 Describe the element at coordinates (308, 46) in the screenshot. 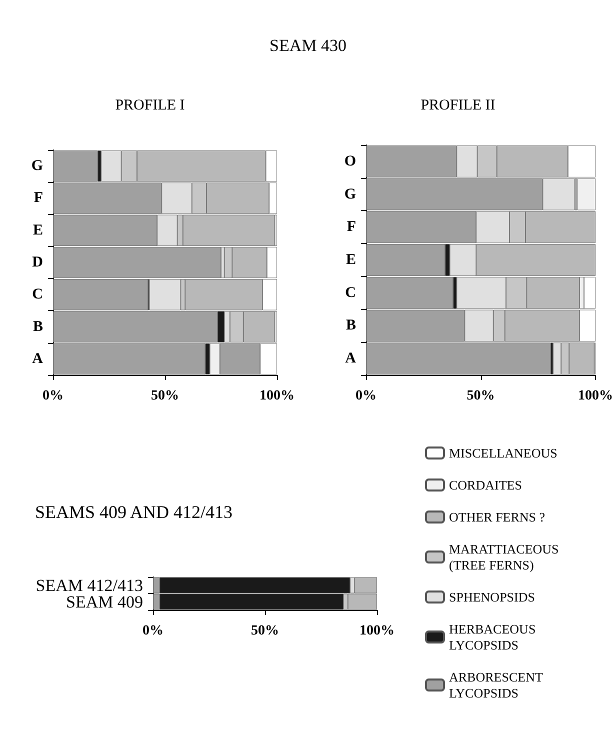

I see `text: SEAM 430` at that location.